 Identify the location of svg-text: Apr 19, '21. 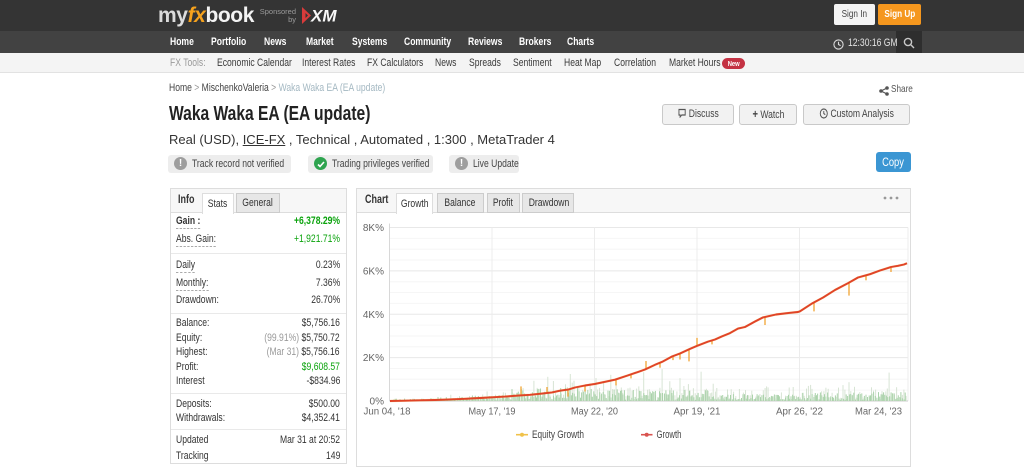
(697, 412).